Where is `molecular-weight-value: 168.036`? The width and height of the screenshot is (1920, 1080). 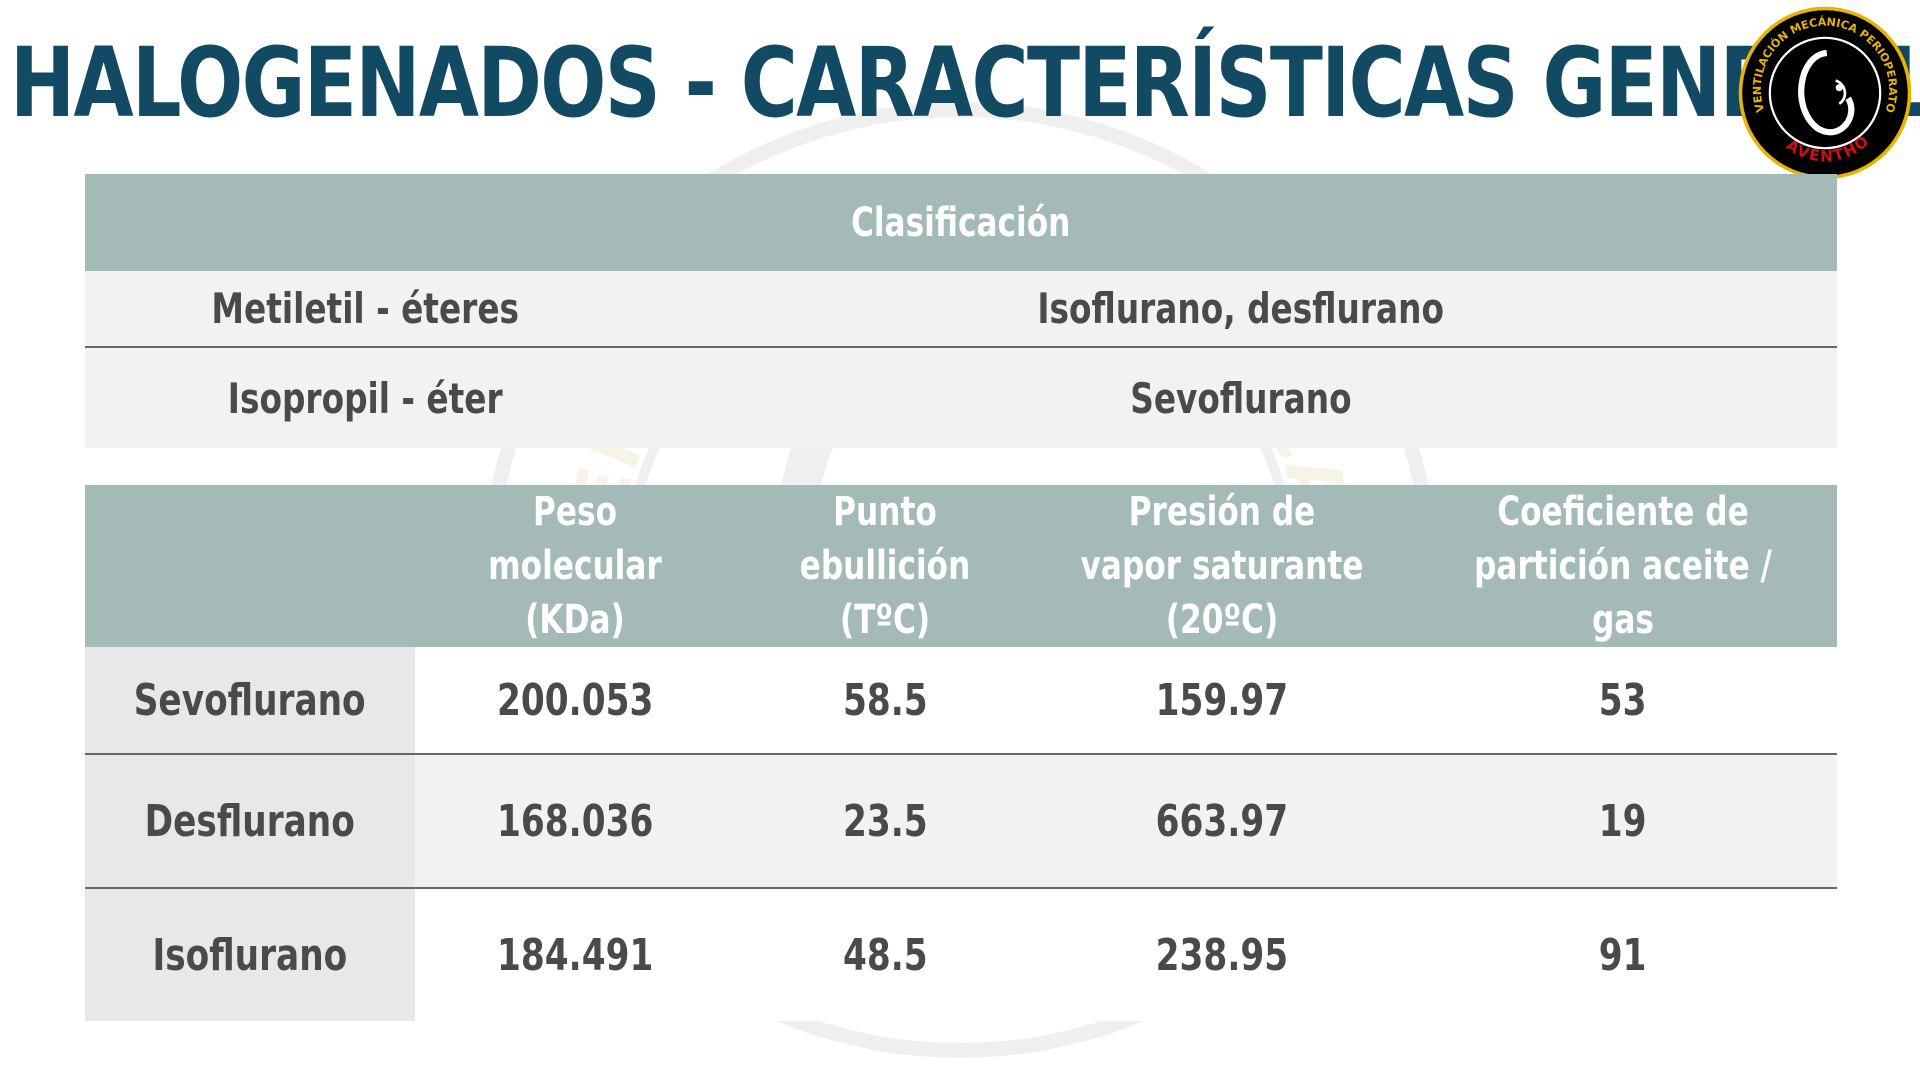 molecular-weight-value: 168.036 is located at coordinates (575, 821).